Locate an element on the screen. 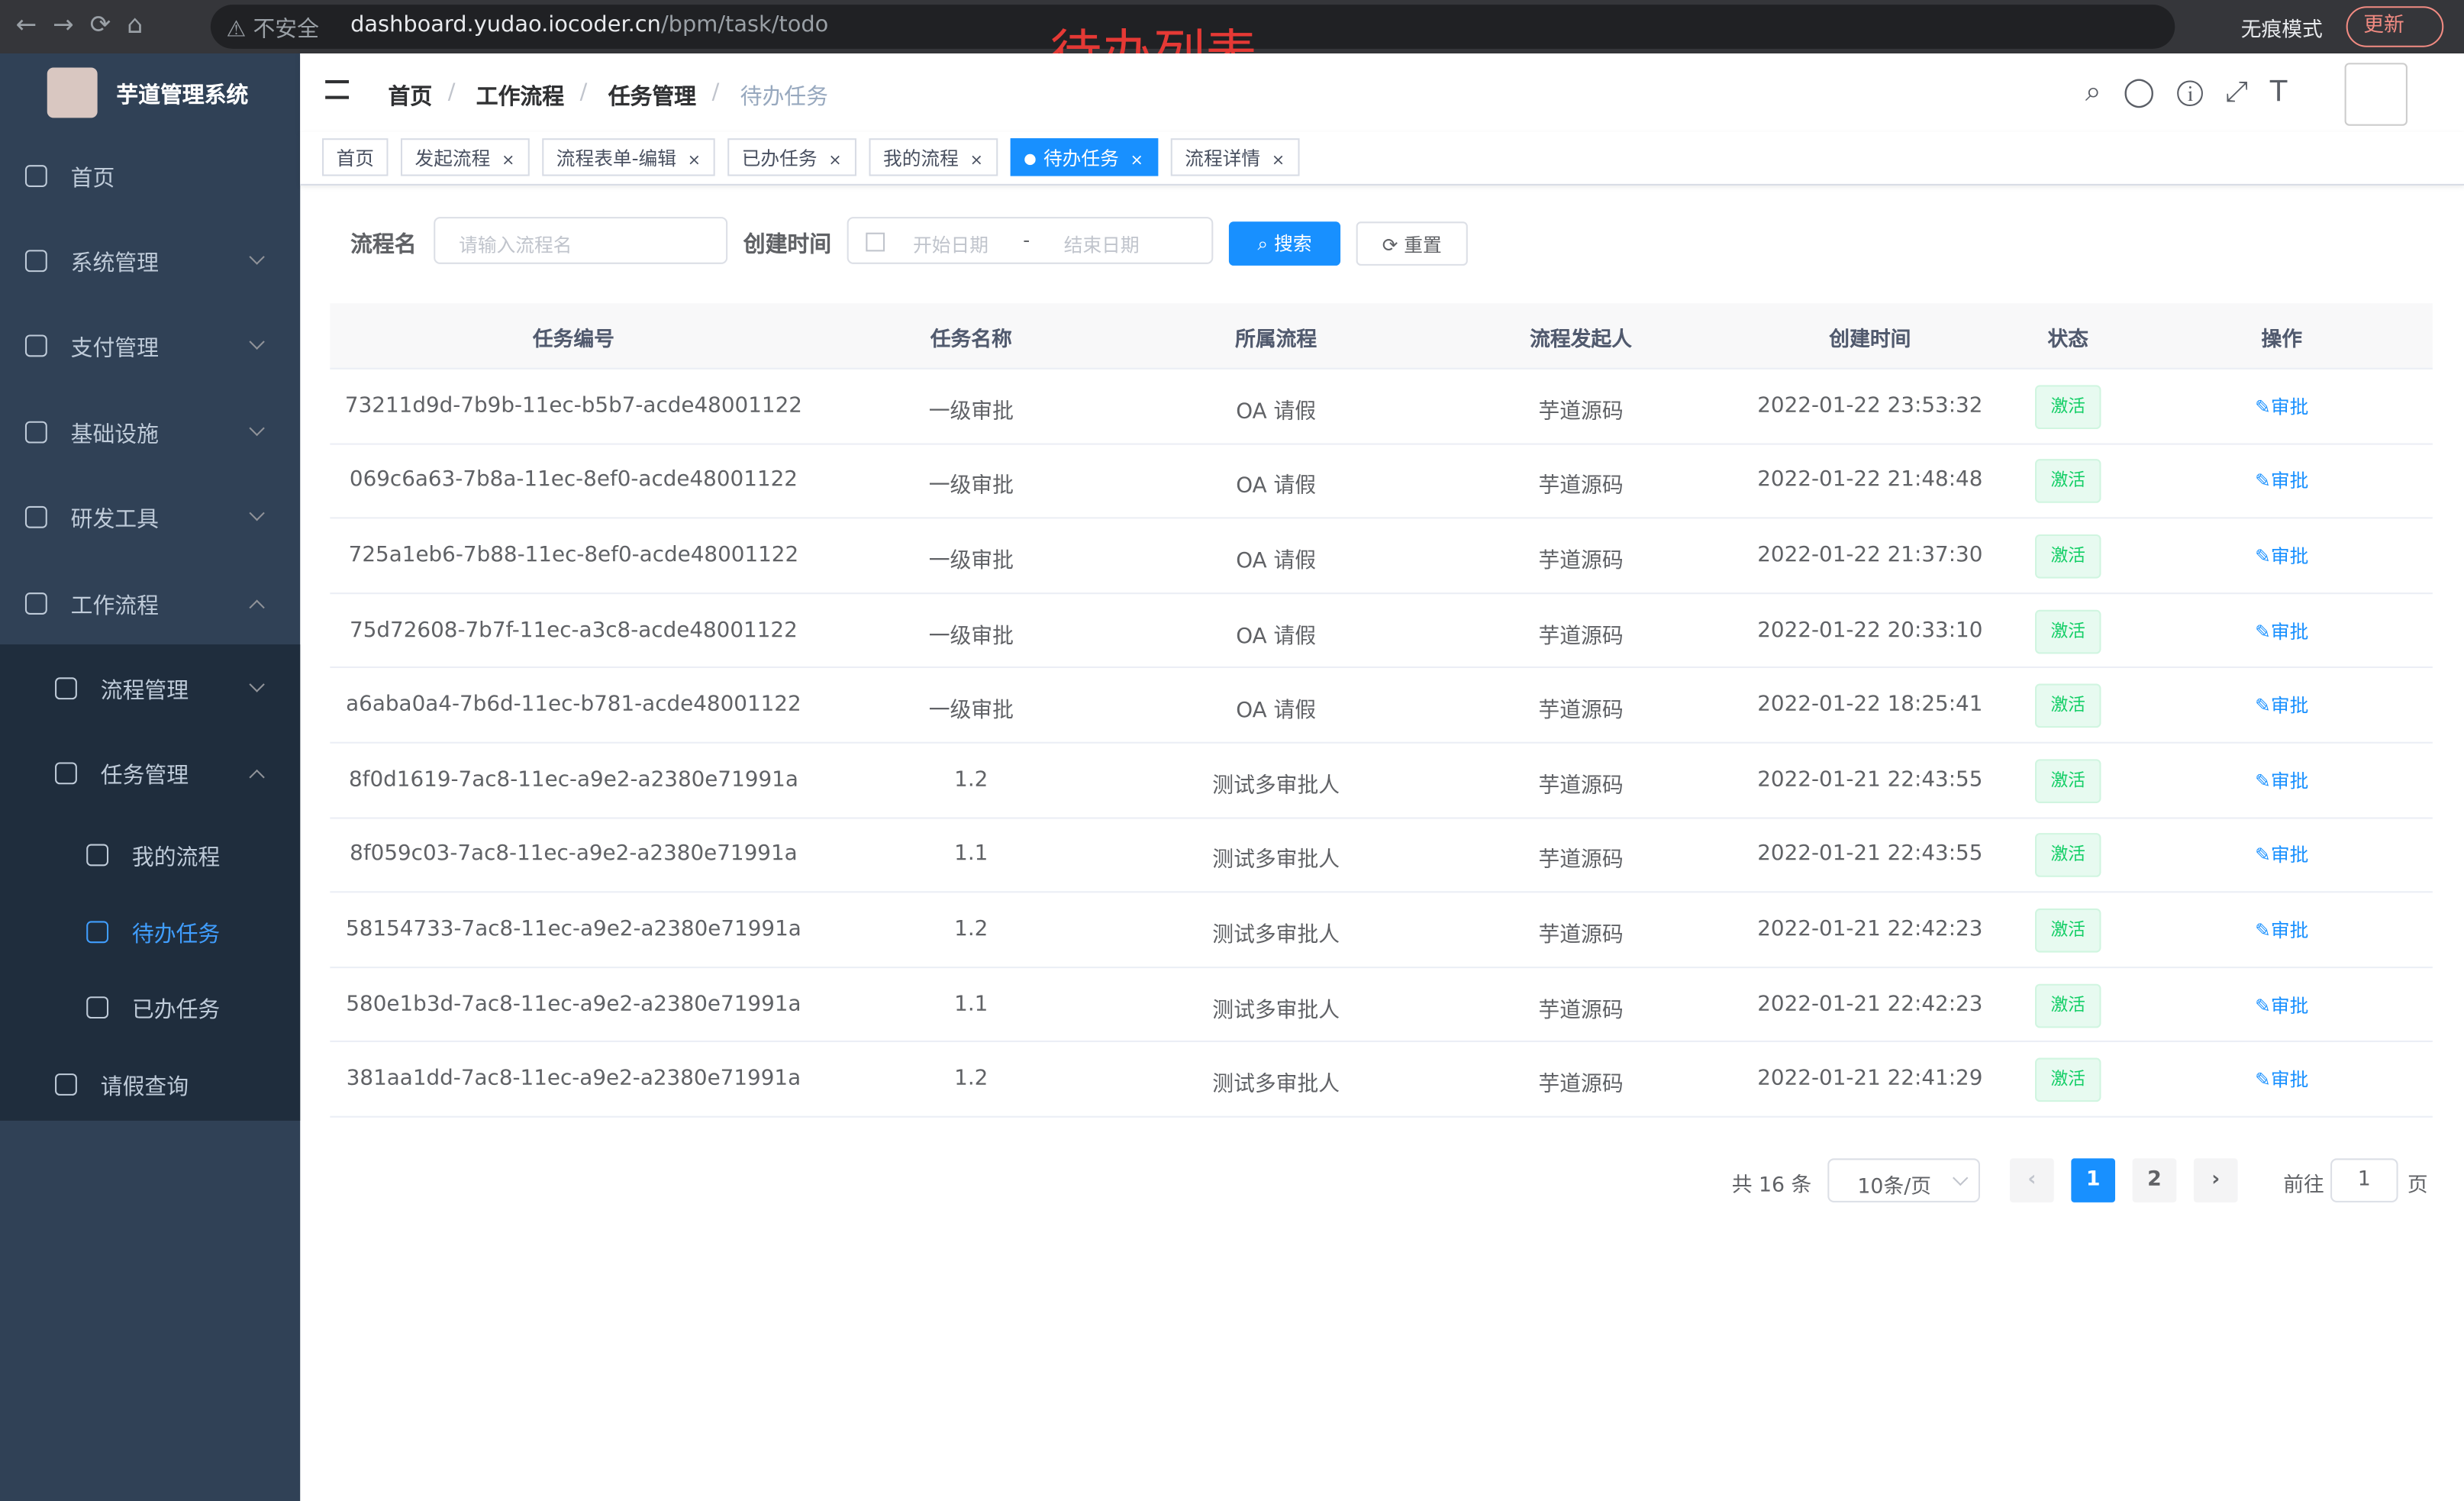  cell: 8f0d1619-7ac8-11ec-a9e2-a2380e71991a is located at coordinates (573, 779).